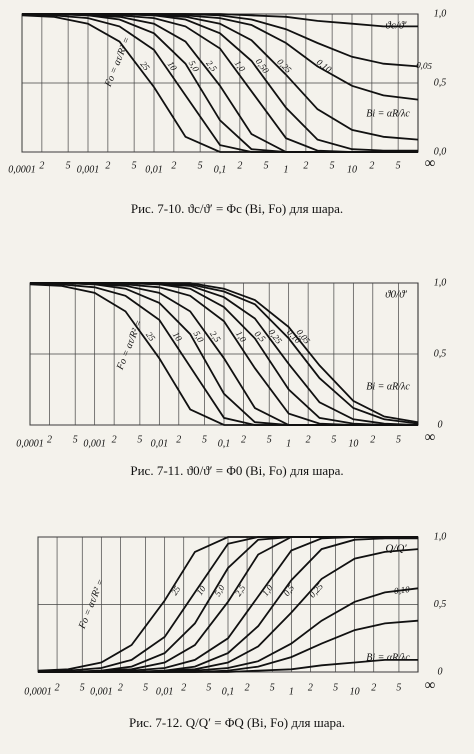  Describe the element at coordinates (440, 151) in the screenshot. I see `y-tick-label: 0,0` at that location.